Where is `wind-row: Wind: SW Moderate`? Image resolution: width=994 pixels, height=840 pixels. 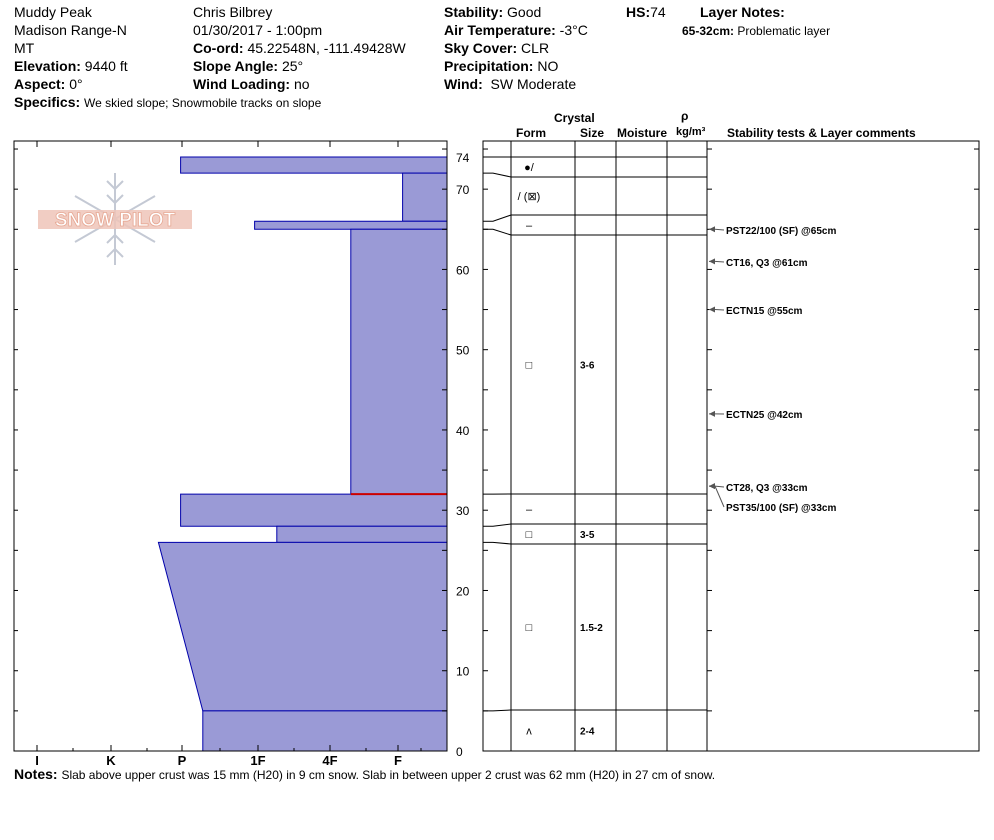 wind-row: Wind: SW Moderate is located at coordinates (510, 84).